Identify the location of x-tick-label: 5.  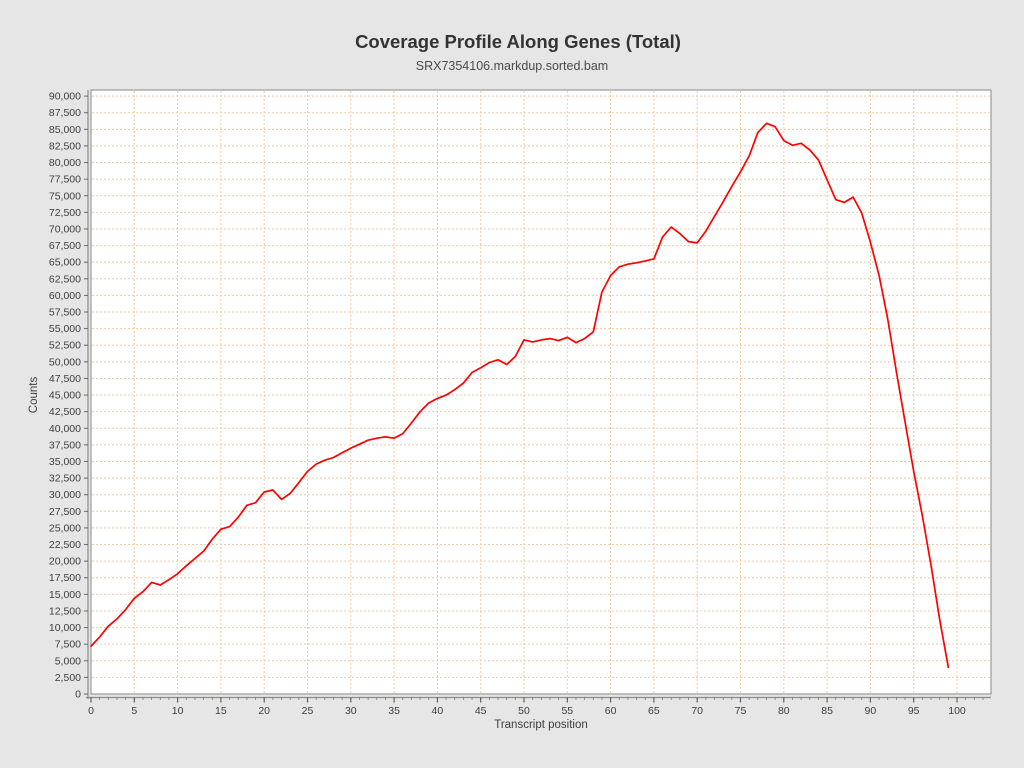
(134, 711).